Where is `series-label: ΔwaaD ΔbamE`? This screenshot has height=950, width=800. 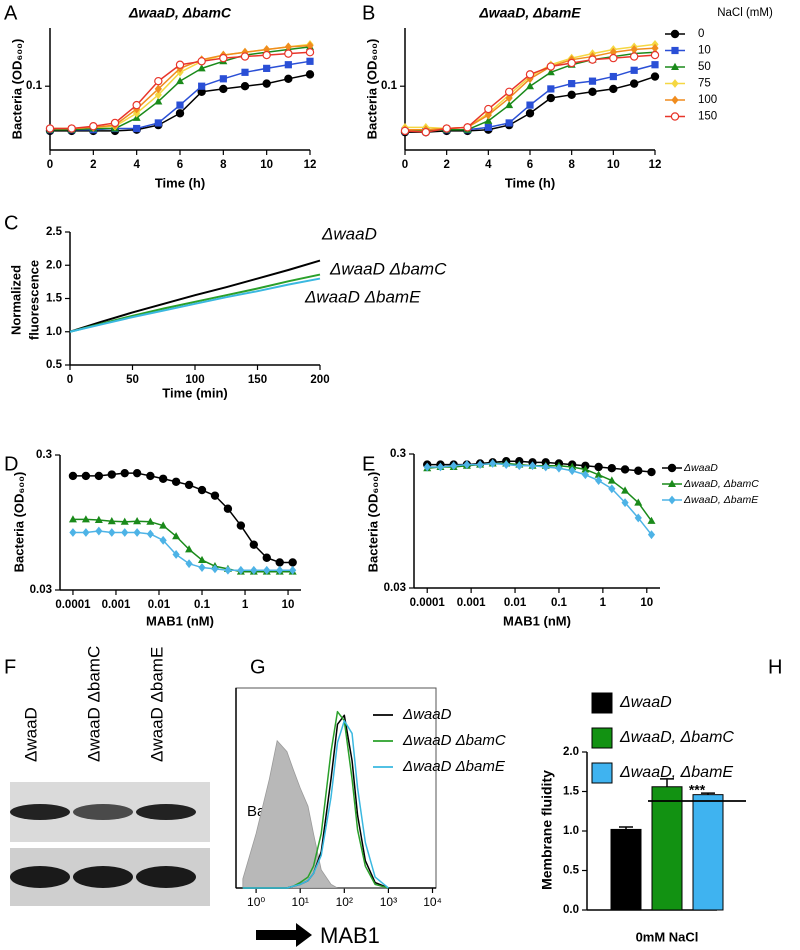
series-label: ΔwaaD ΔbamE is located at coordinates (362, 296).